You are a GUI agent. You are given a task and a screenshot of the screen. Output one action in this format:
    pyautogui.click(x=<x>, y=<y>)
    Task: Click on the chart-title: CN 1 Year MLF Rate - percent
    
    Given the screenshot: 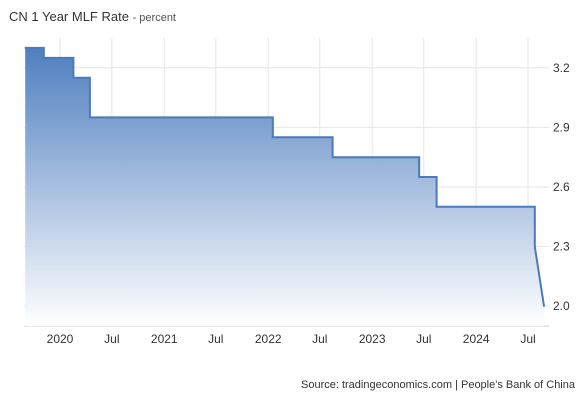 What is the action you would take?
    pyautogui.click(x=92, y=16)
    